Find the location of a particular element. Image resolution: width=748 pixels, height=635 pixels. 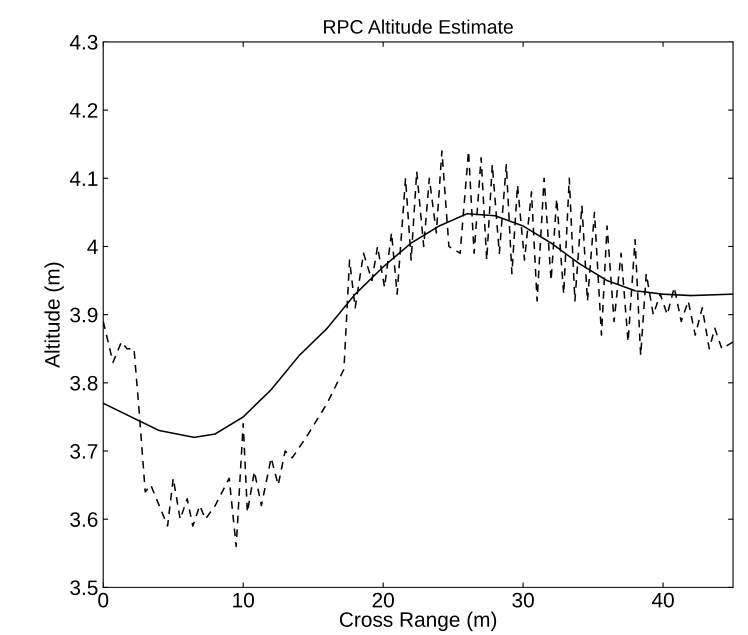

chart-title: RPC Altitude Estimate is located at coordinates (418, 26).